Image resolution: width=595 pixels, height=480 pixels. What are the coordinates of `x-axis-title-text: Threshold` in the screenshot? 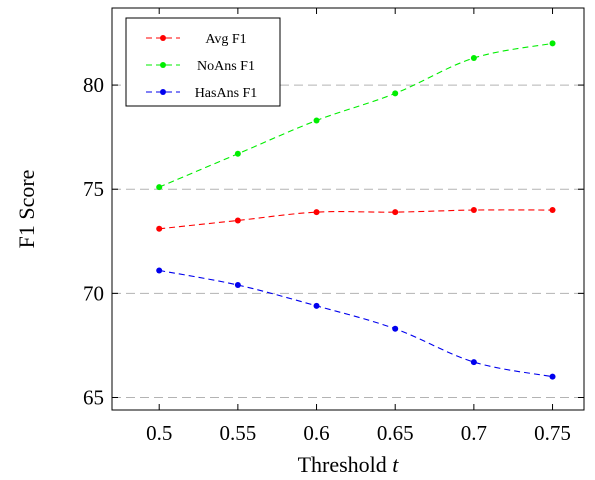 It's located at (342, 464).